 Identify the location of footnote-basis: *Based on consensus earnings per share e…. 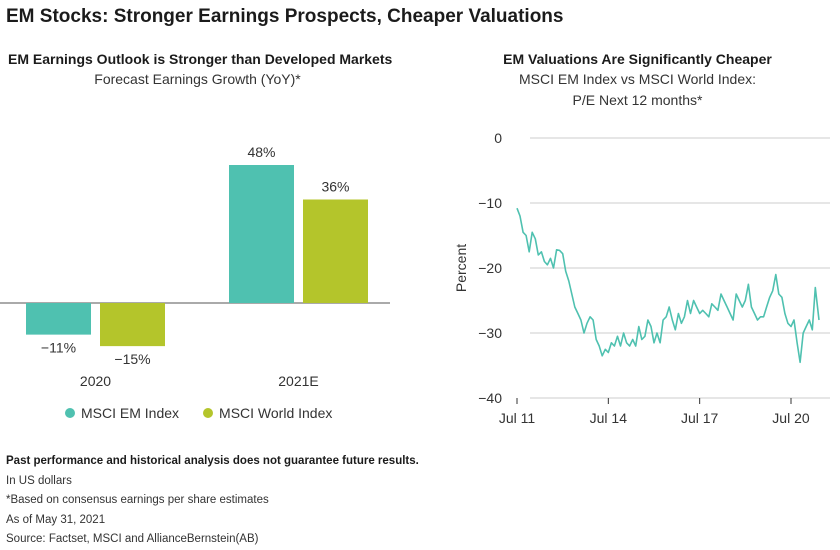
(137, 500).